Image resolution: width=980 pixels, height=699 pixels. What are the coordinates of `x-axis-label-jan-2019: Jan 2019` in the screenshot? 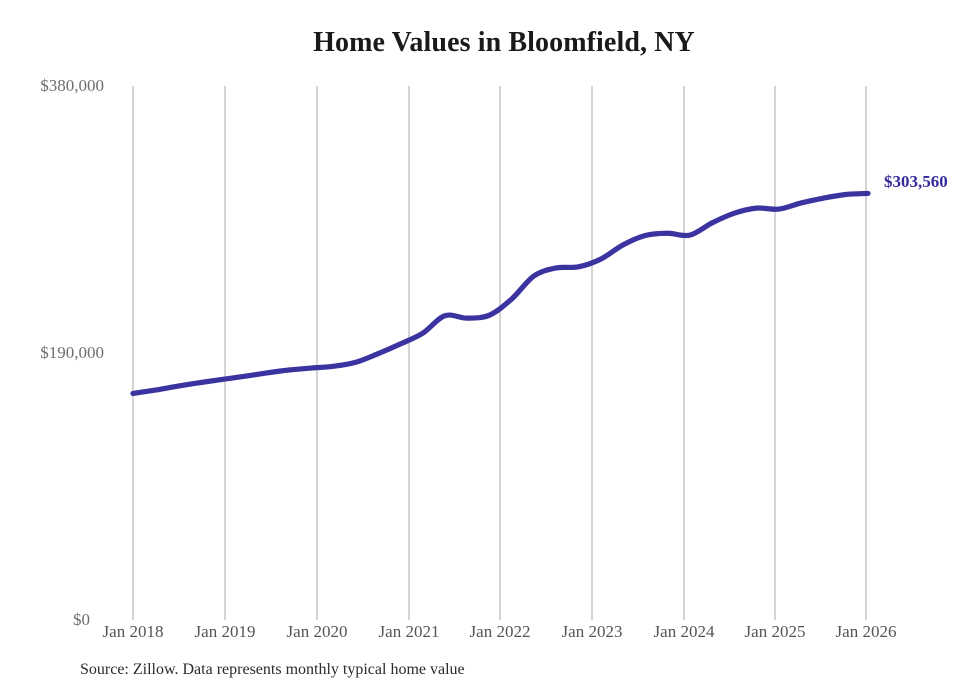 It's located at (225, 631).